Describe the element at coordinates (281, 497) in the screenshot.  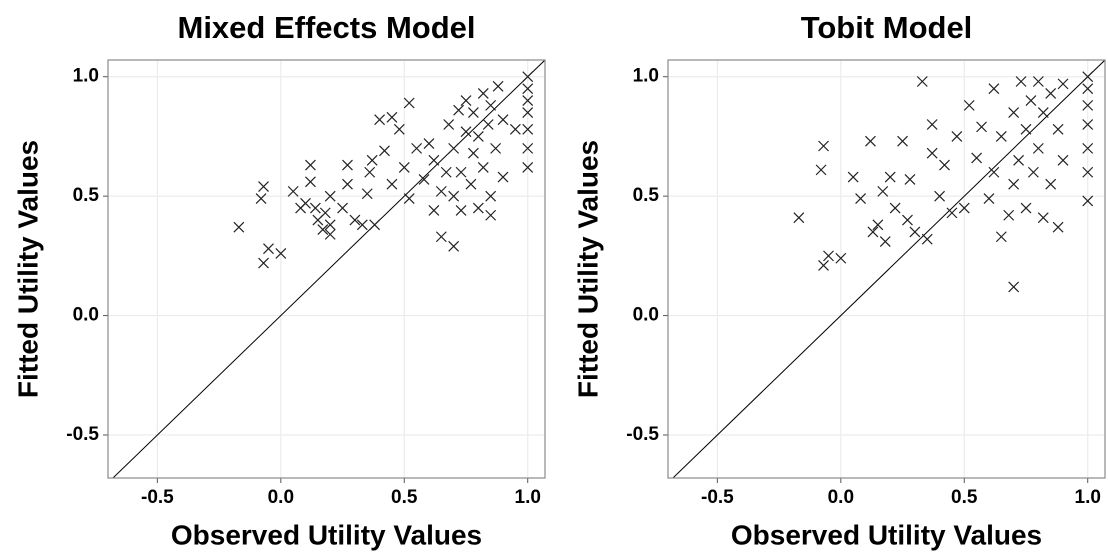
I see `x-tick-label: 0.0` at that location.